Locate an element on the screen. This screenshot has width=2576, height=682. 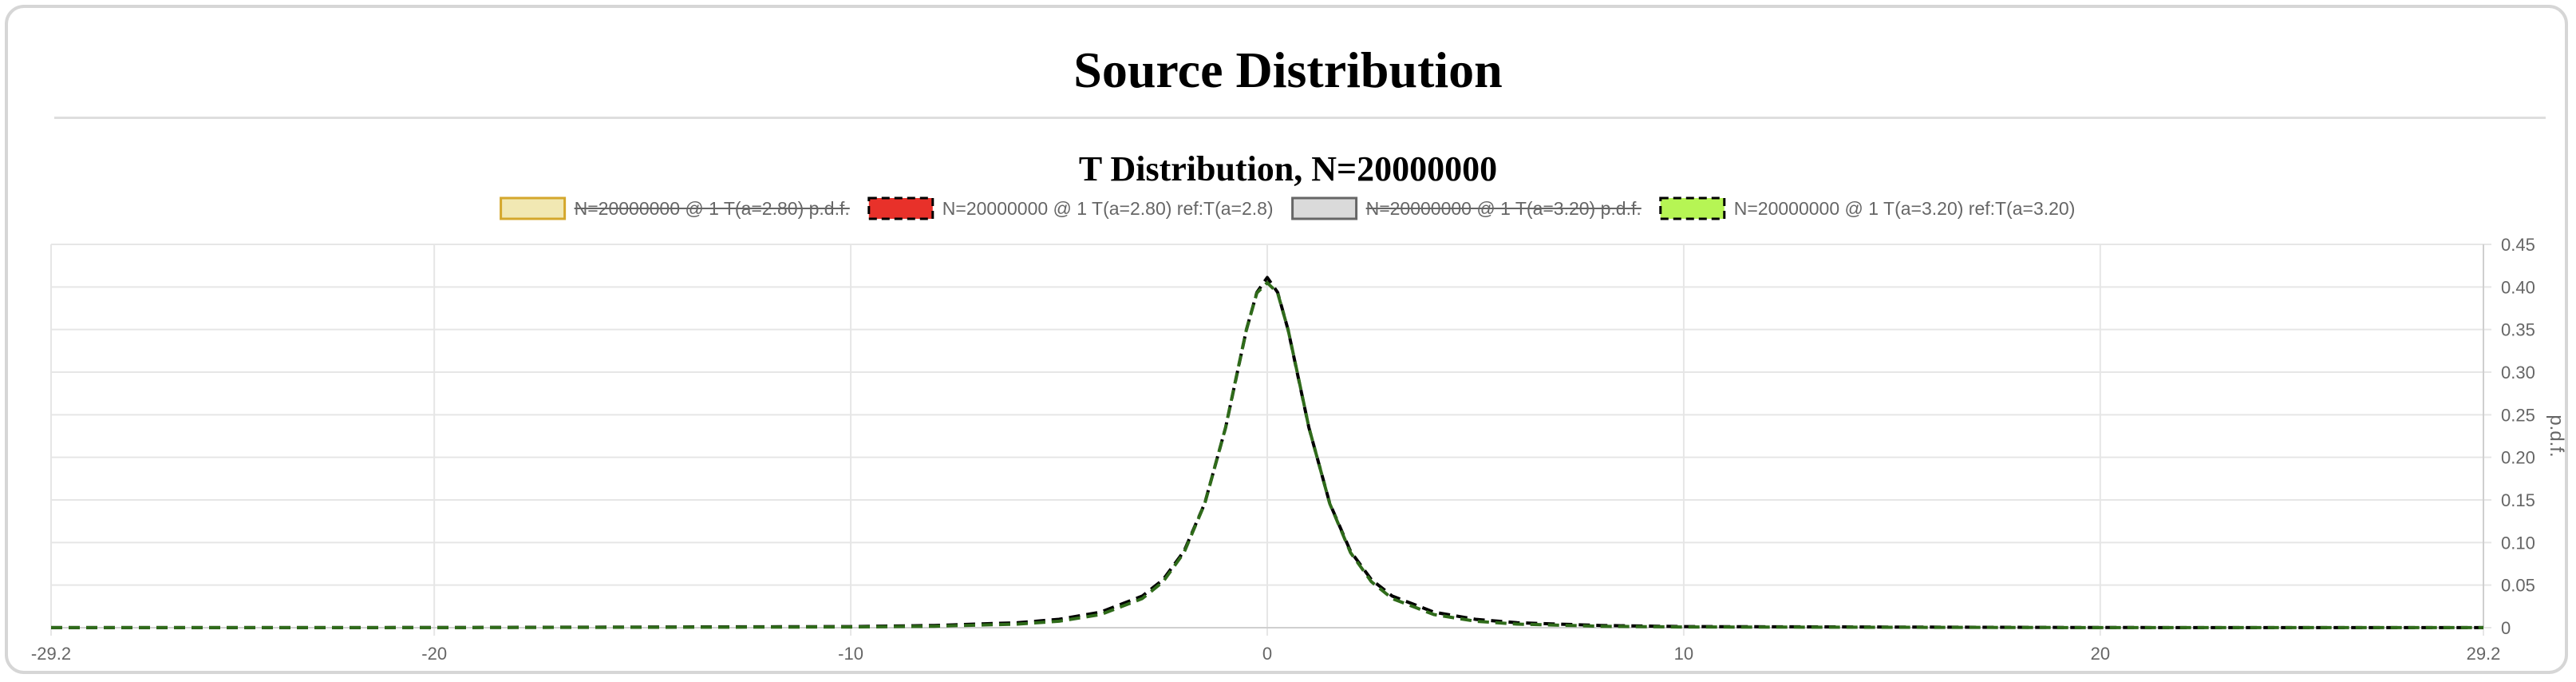
legend-label: N=20000000 @ 1 T(a=3.20) ref:T(a=3.20) is located at coordinates (1905, 208).